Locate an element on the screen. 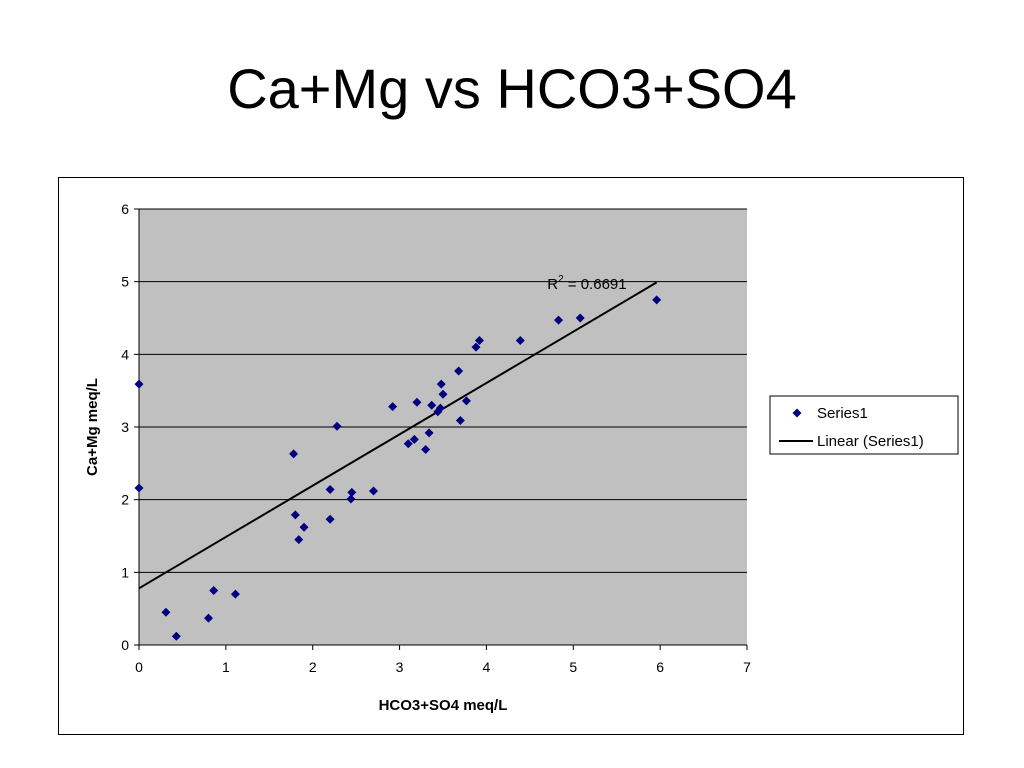  x-tick-label: 1 is located at coordinates (226, 667).